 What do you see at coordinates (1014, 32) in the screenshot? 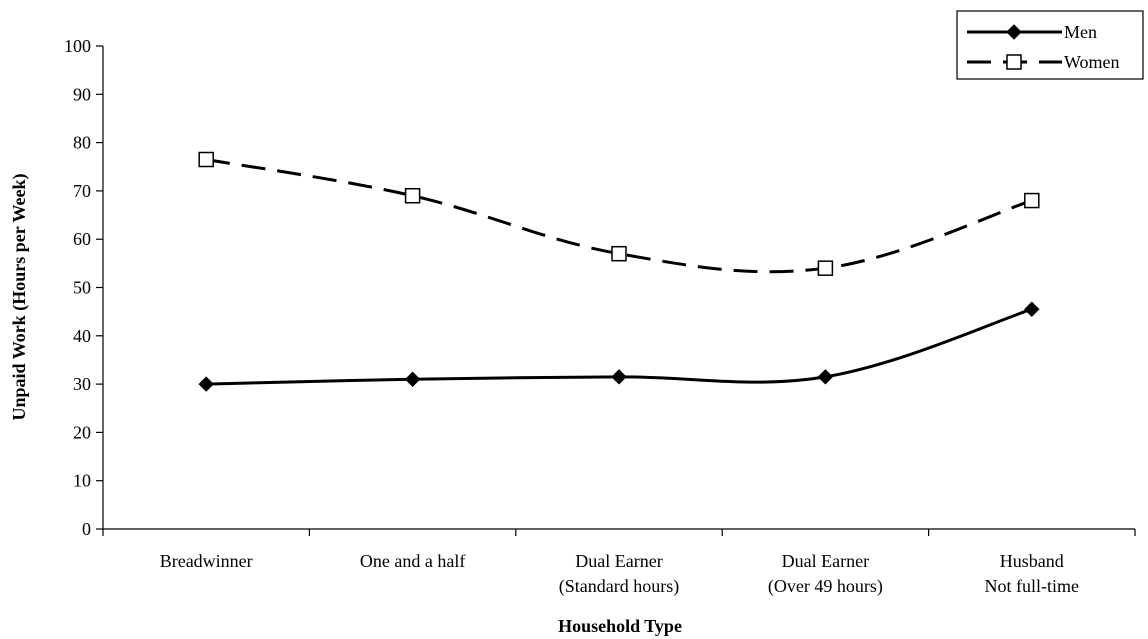
I see `legend-marker-men` at bounding box center [1014, 32].